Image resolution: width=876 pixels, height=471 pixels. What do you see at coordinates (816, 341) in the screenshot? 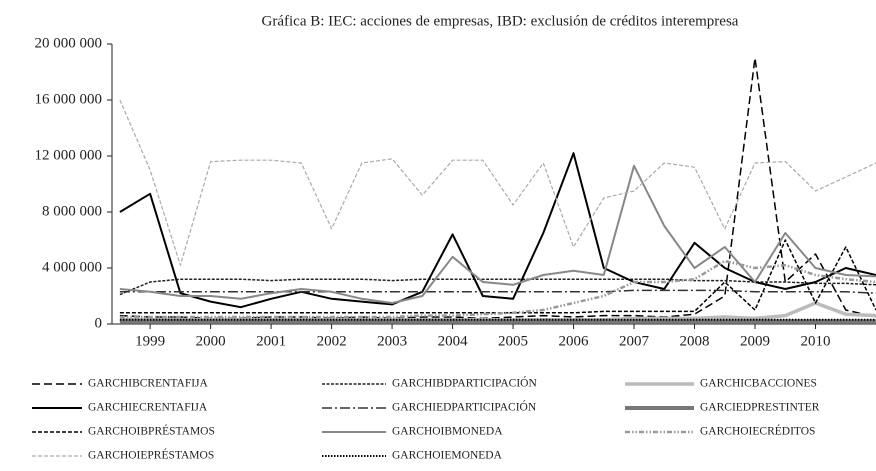
I see `x-tick-label: 2010` at bounding box center [816, 341].